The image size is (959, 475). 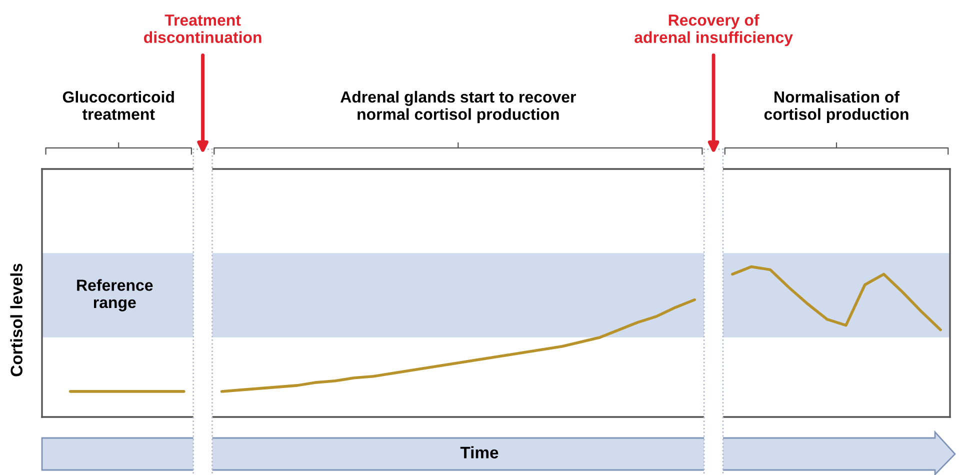 I want to click on text: Recovery of adrenal insufficiency, so click(x=713, y=30).